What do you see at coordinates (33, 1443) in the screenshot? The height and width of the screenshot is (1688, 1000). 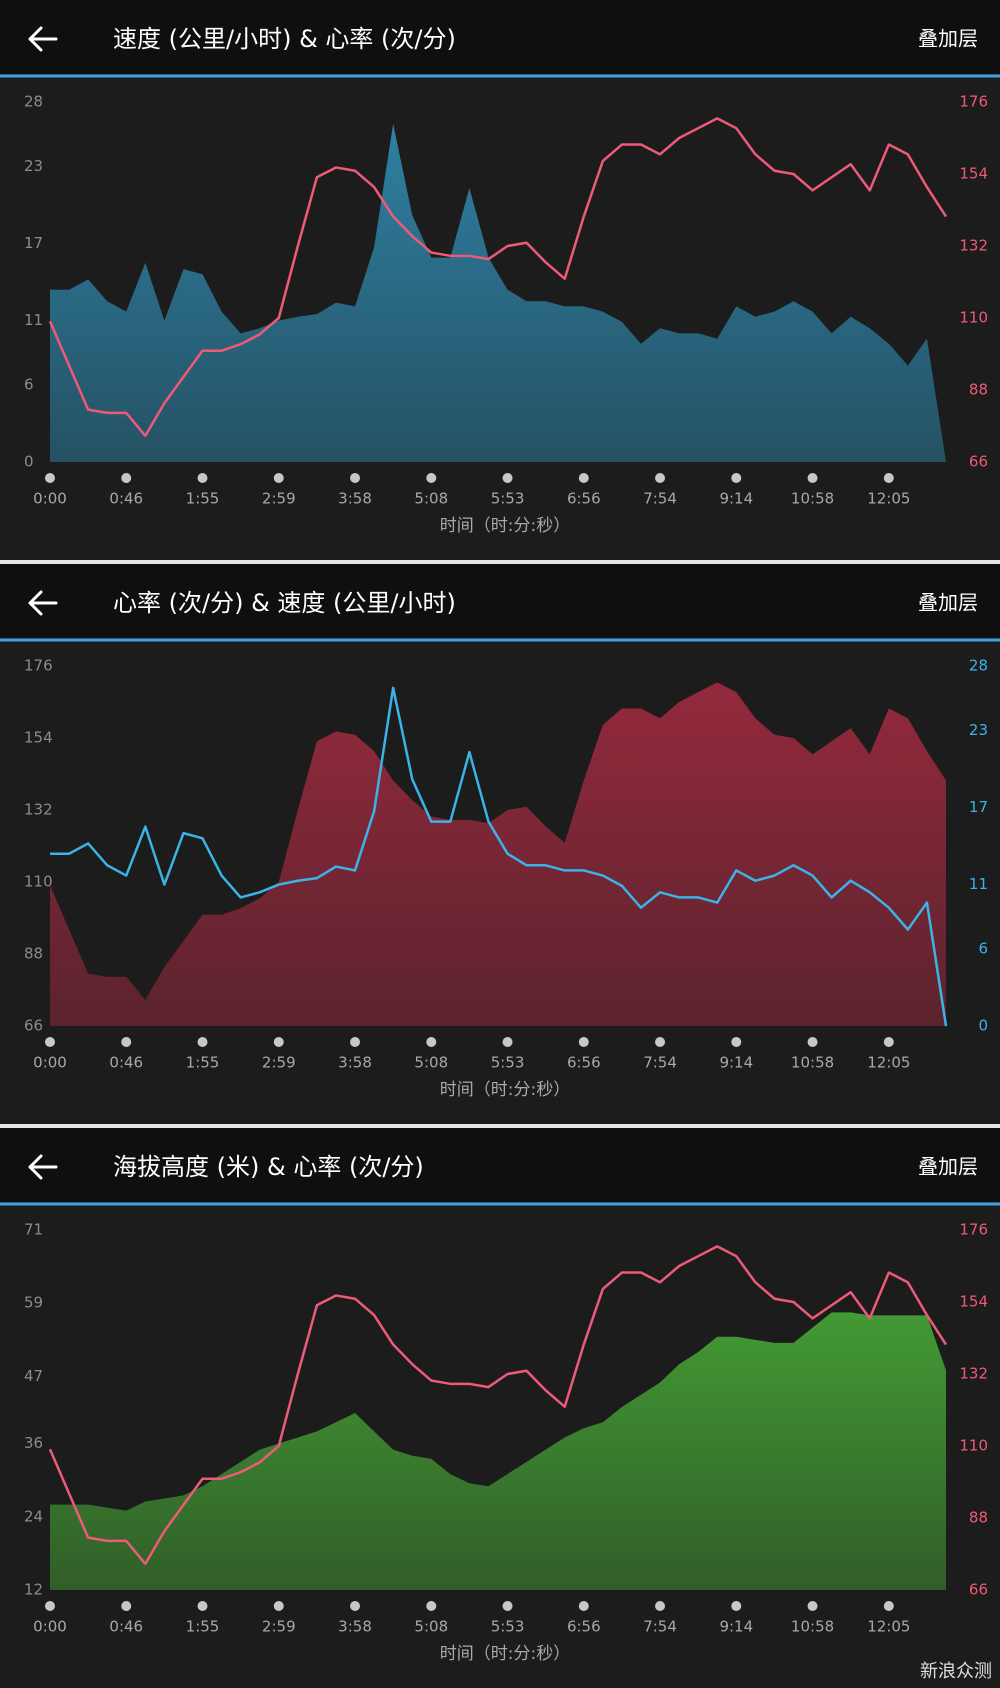 I see `y-tick-label: 36` at bounding box center [33, 1443].